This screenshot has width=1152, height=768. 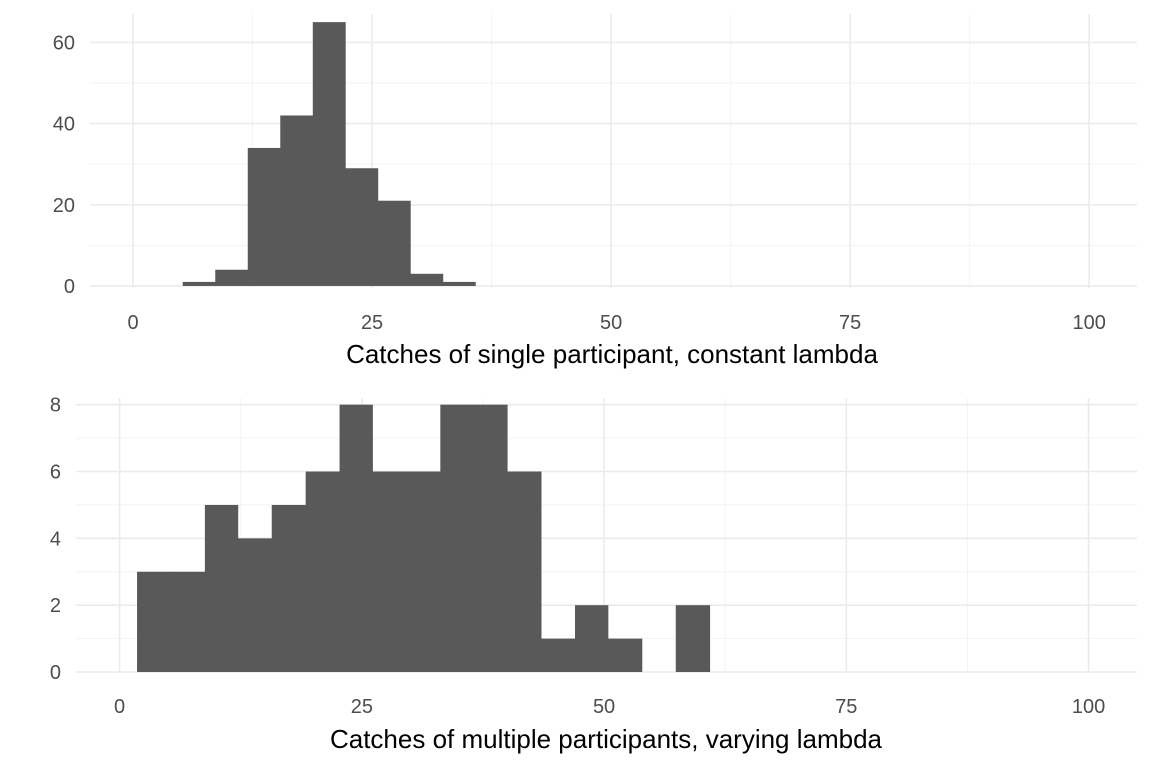 I want to click on y-tick-labels: 0 20 40 60, so click(x=64, y=165).